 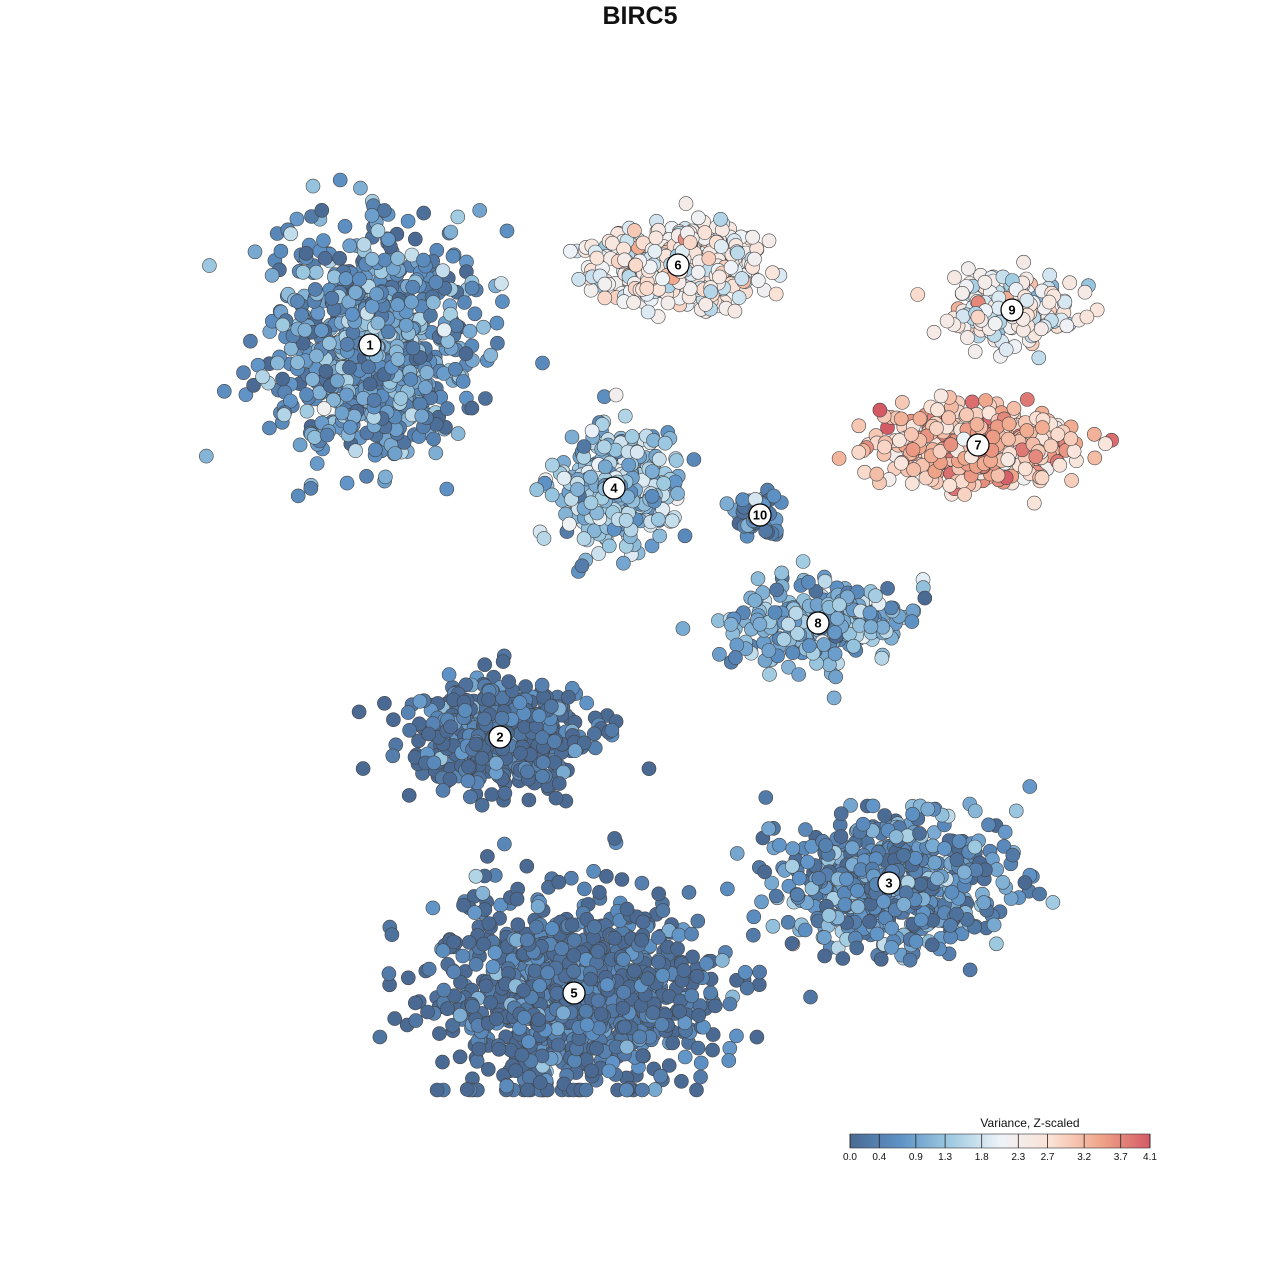 I want to click on legend-title: Variance, Z-scaled, so click(x=1029, y=1123).